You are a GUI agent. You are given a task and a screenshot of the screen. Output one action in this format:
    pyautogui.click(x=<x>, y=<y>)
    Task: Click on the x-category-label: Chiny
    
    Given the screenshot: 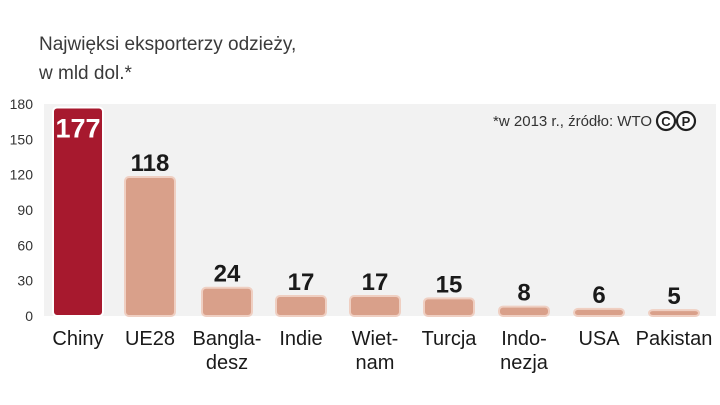 What is the action you would take?
    pyautogui.click(x=77, y=339)
    